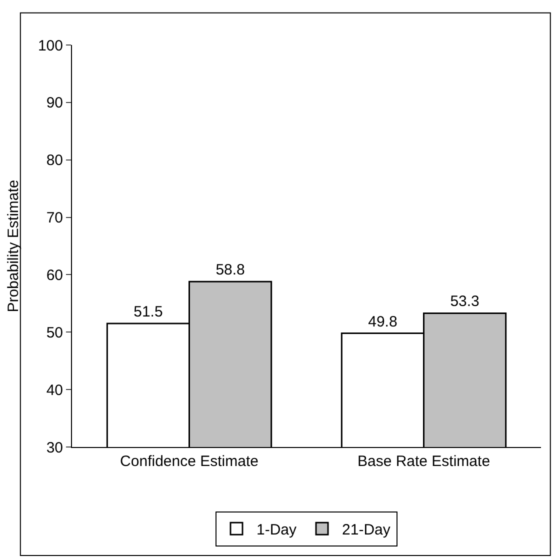 The height and width of the screenshot is (558, 553). What do you see at coordinates (423, 461) in the screenshot?
I see `x-tick-label: Base Rate Estimate` at bounding box center [423, 461].